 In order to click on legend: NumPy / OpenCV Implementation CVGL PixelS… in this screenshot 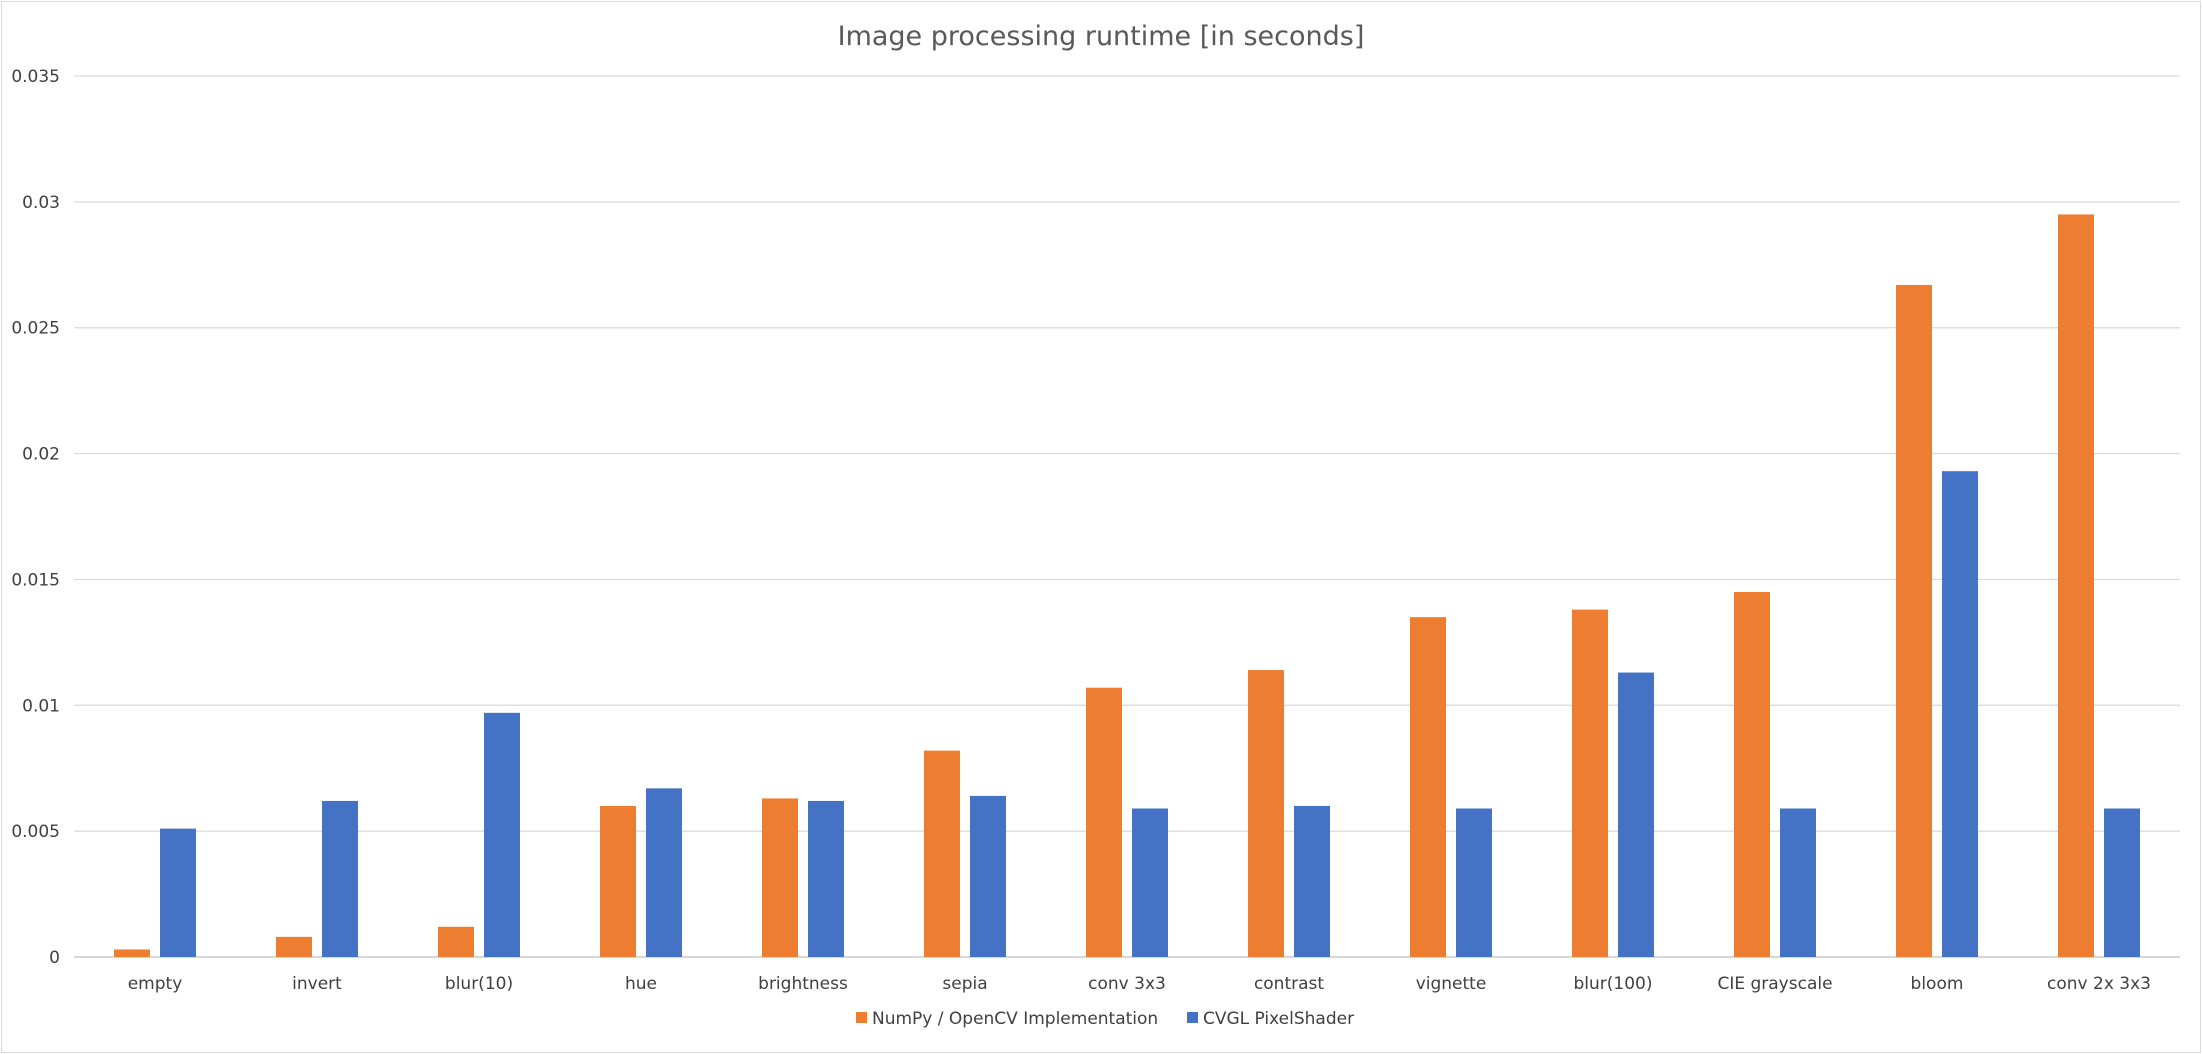, I will do `click(1105, 1019)`.